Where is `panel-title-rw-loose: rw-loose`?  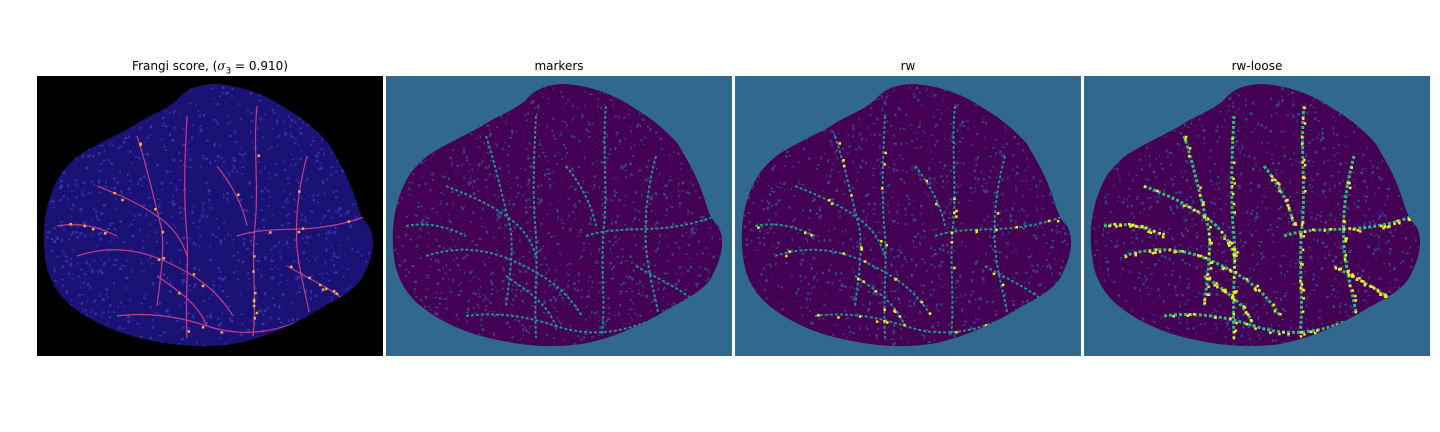 panel-title-rw-loose: rw-loose is located at coordinates (1257, 66).